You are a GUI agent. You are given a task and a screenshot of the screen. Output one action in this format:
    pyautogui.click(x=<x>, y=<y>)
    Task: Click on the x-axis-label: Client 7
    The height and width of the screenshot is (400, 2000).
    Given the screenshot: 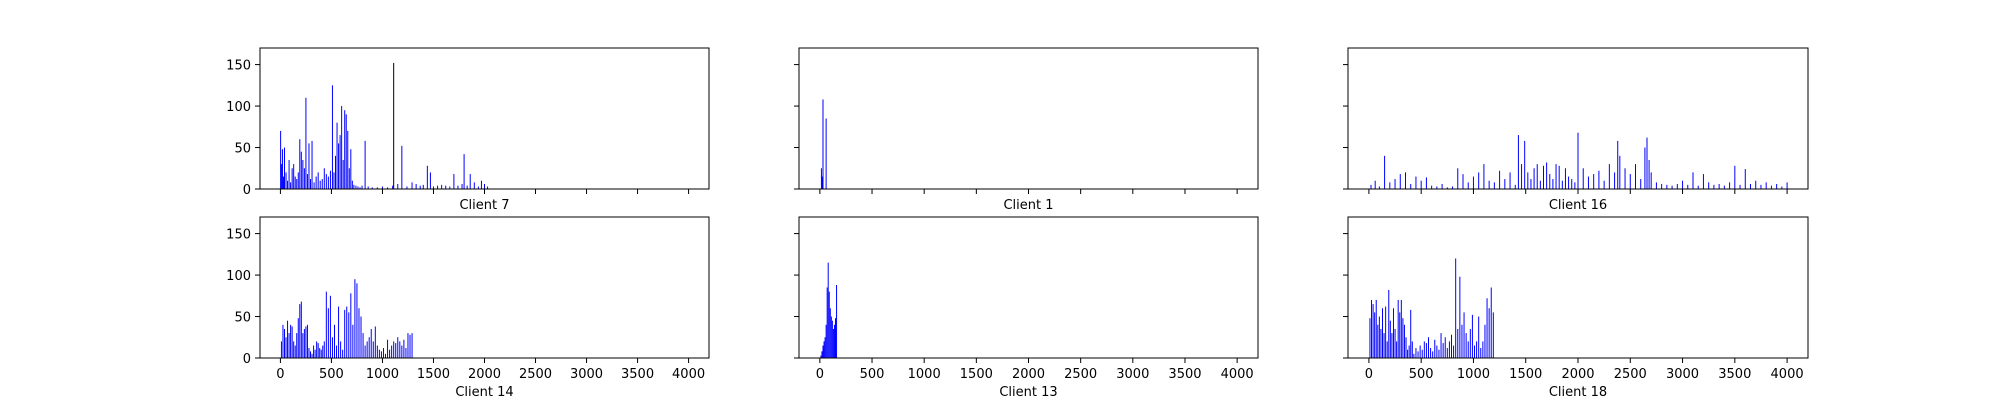 What is the action you would take?
    pyautogui.click(x=484, y=205)
    